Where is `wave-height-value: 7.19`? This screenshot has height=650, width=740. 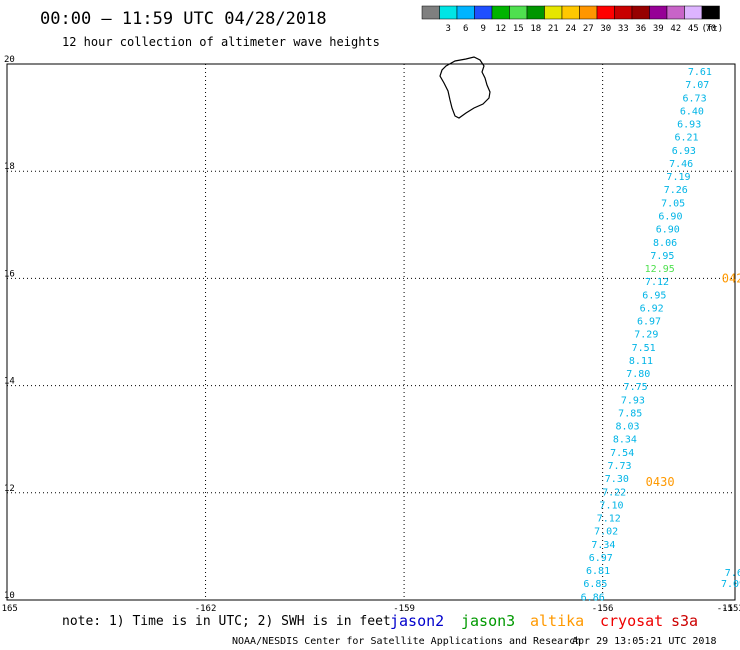 wave-height-value: 7.19 is located at coordinates (678, 177).